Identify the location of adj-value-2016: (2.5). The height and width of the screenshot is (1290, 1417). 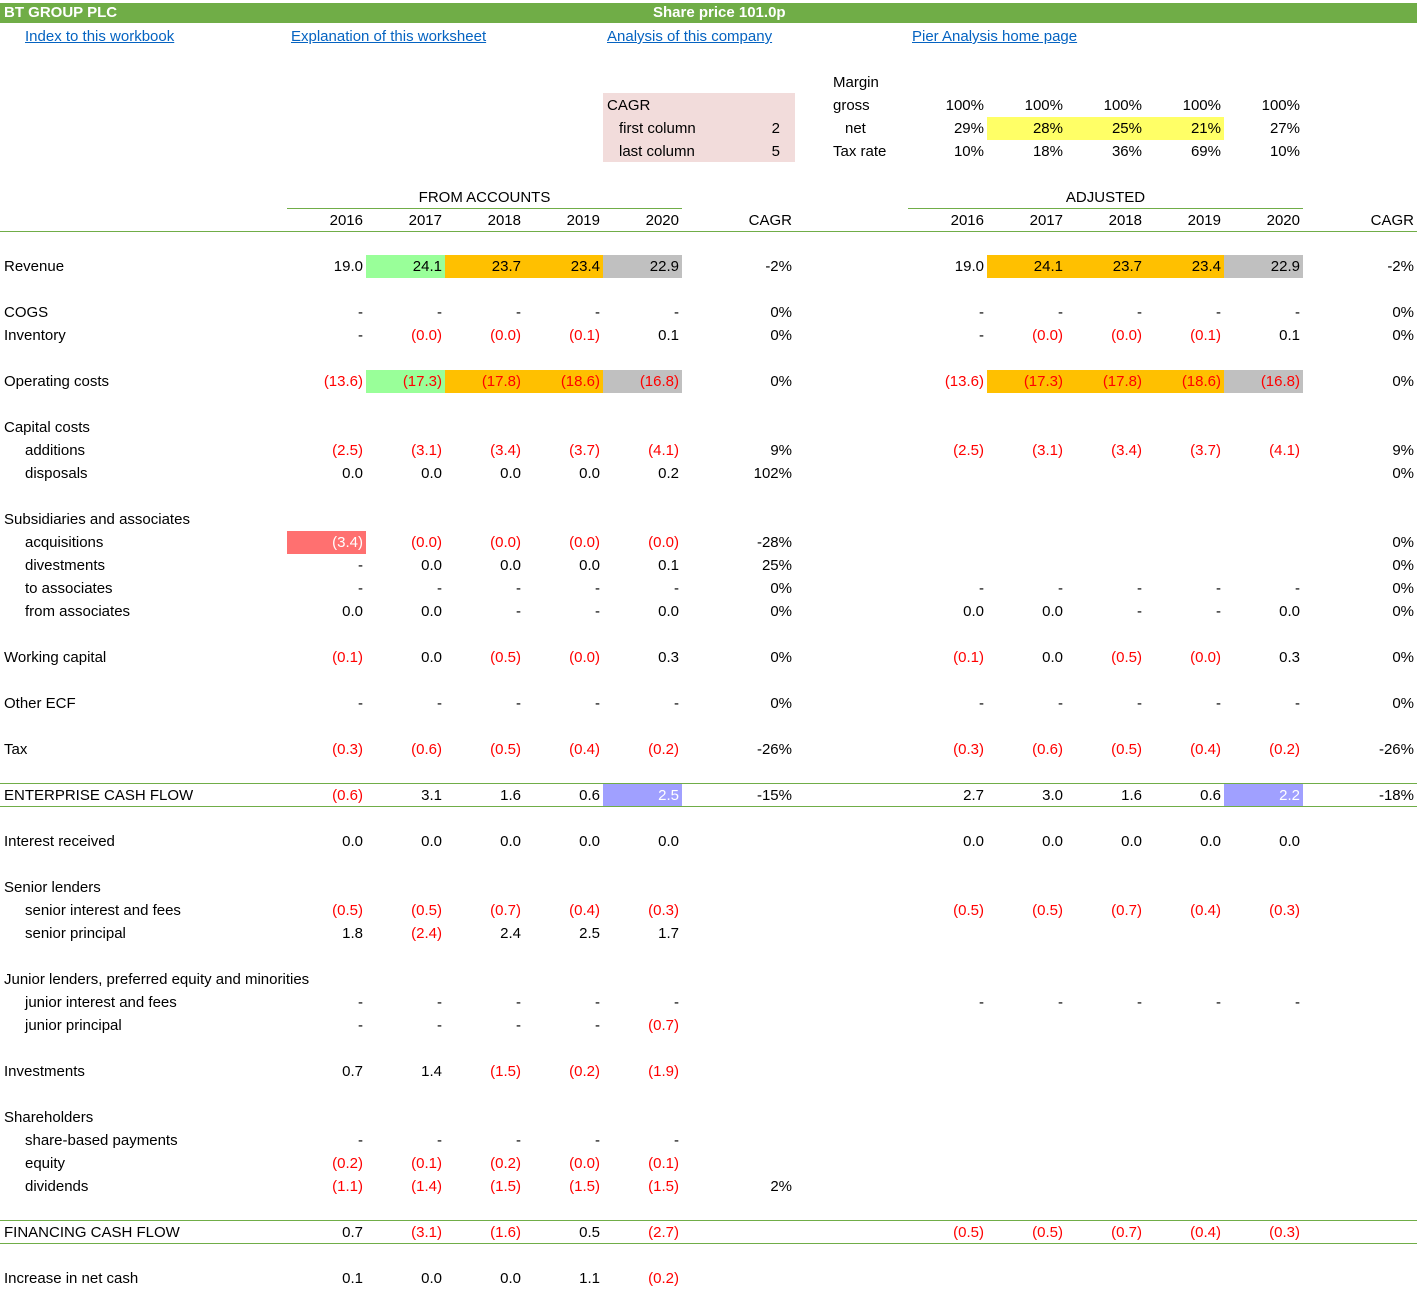
(968, 450).